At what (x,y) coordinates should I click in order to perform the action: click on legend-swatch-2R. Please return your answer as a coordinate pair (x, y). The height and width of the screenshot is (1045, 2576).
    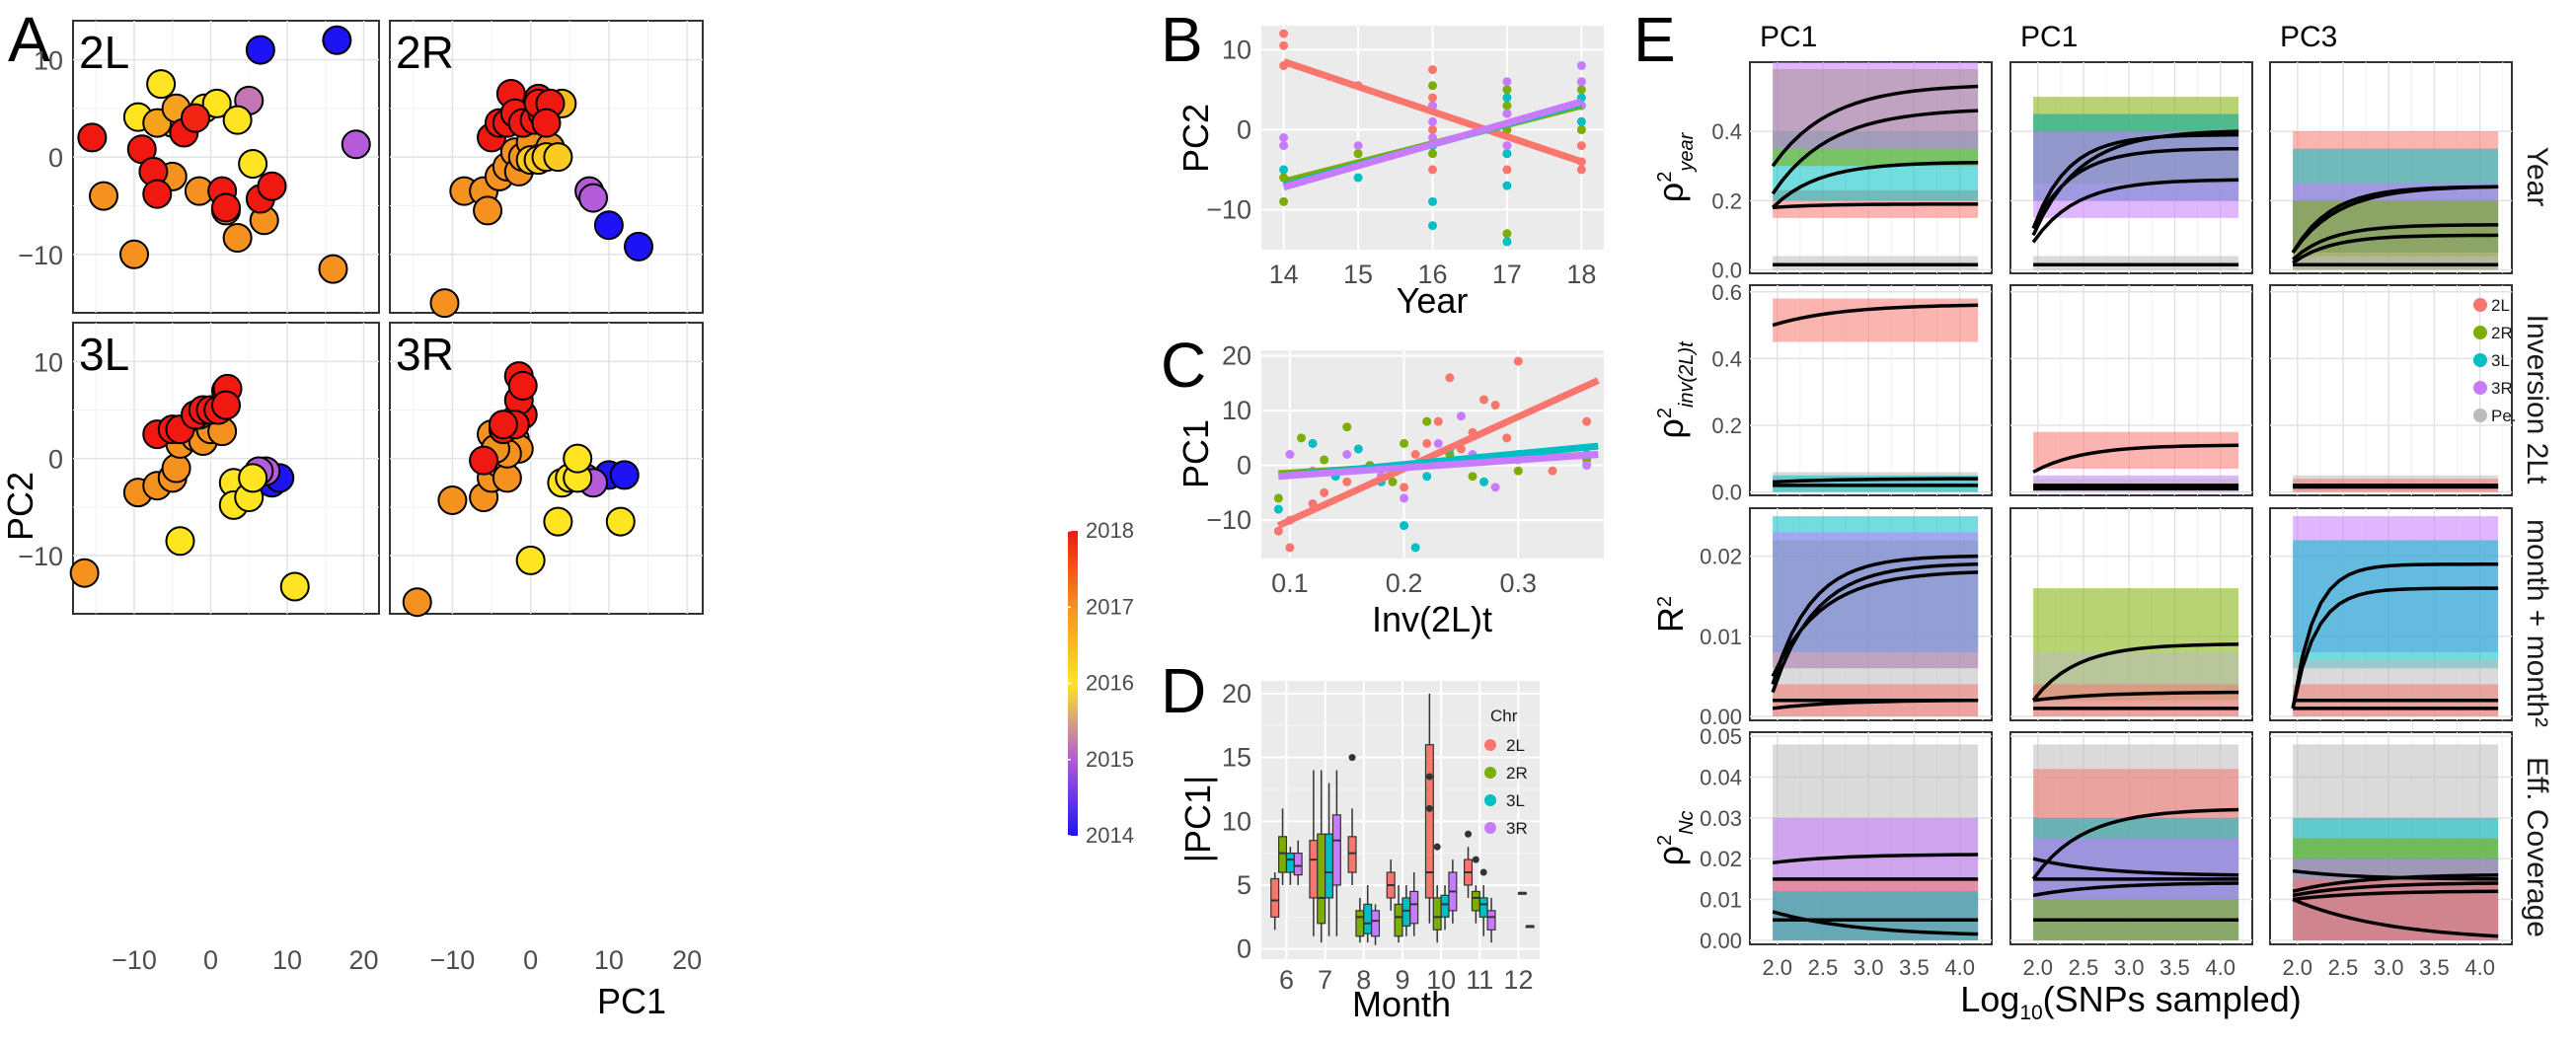
    Looking at the image, I should click on (1490, 773).